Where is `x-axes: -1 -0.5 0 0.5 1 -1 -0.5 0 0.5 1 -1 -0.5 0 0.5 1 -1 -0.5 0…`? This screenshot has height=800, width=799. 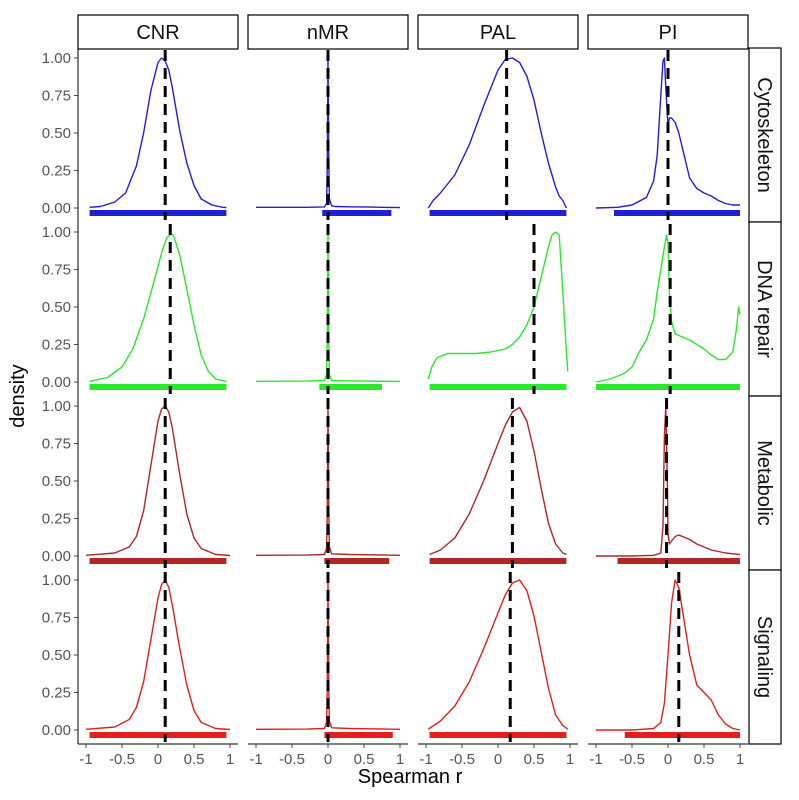
x-axes: -1 -0.5 0 0.5 1 -1 -0.5 0 0.5 1 -1 -0.5 0 0.5 1 -1 -0.5 0… is located at coordinates (413, 755).